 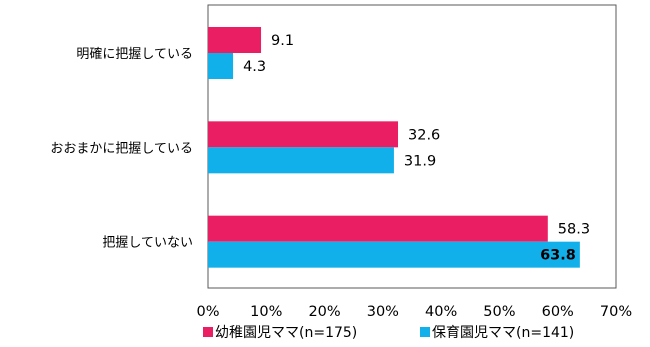 I want to click on x-tick-label: 30%, so click(x=383, y=312).